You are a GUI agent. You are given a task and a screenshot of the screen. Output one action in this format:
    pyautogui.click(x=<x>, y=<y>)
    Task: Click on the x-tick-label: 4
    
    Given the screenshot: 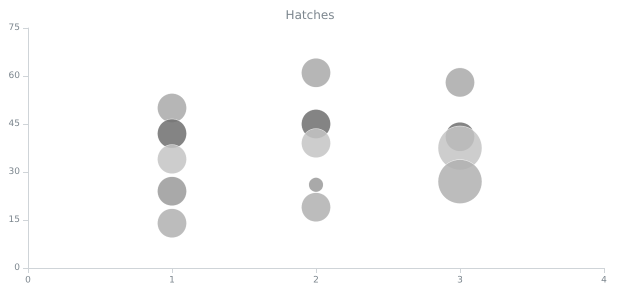 What is the action you would take?
    pyautogui.click(x=604, y=281)
    